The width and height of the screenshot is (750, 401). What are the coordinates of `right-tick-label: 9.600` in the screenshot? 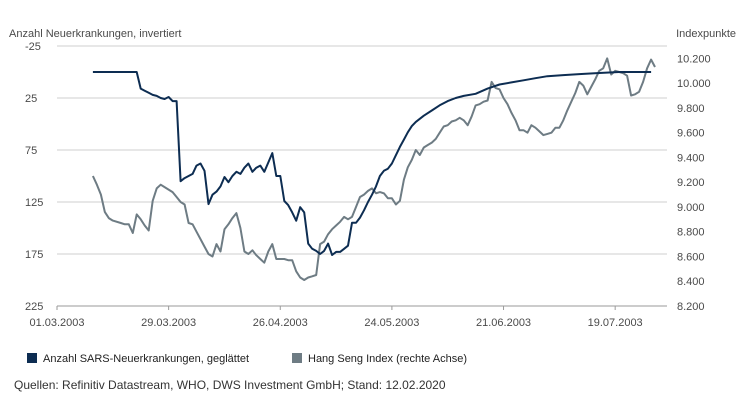 It's located at (691, 134).